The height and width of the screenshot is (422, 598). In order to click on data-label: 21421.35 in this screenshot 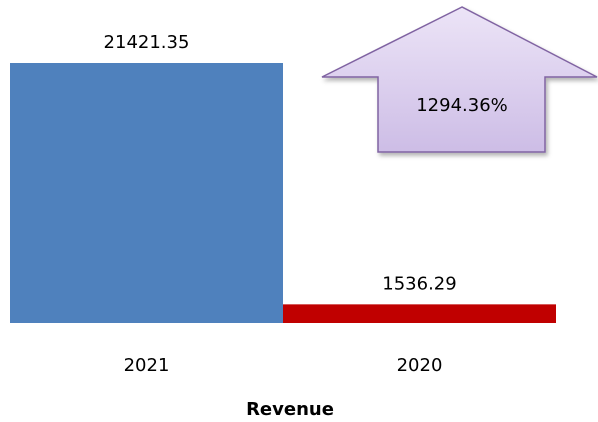, I will do `click(147, 42)`.